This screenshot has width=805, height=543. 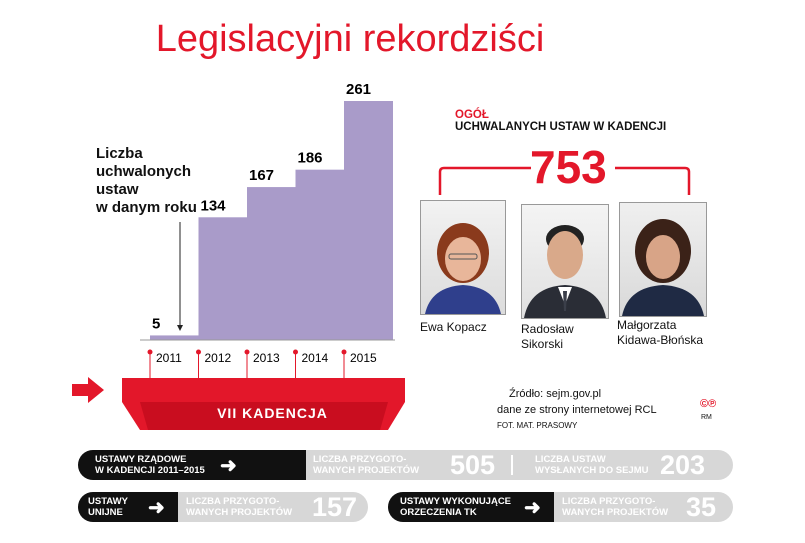 What do you see at coordinates (266, 358) in the screenshot?
I see `x-tick-label: 2013` at bounding box center [266, 358].